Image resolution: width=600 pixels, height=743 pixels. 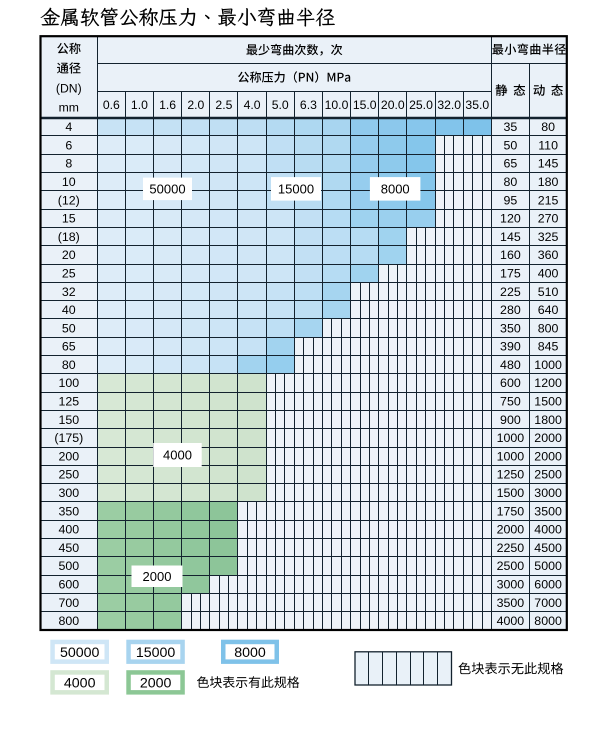 What do you see at coordinates (308, 105) in the screenshot?
I see `svg-text: 6.3` at bounding box center [308, 105].